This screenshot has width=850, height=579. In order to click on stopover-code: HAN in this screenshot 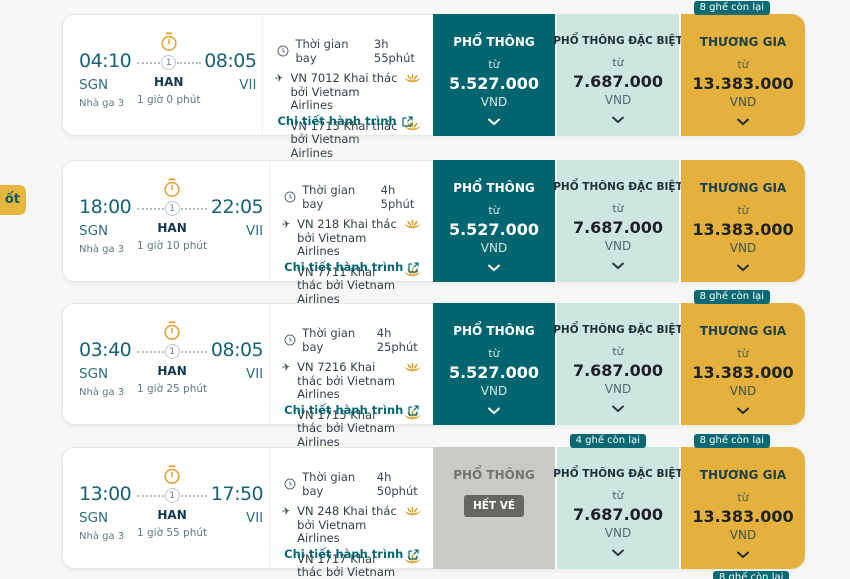, I will do `click(172, 515)`.